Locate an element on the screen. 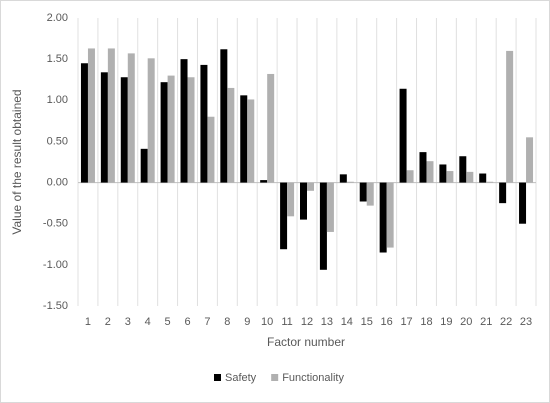 The height and width of the screenshot is (403, 550). legend-label: Safety is located at coordinates (241, 378).